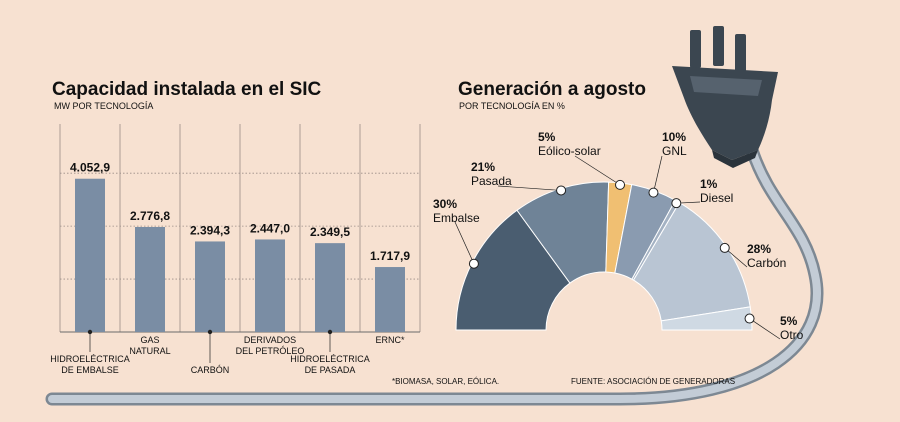 The height and width of the screenshot is (422, 900). I want to click on donut-chart-slices, so click(604, 256).